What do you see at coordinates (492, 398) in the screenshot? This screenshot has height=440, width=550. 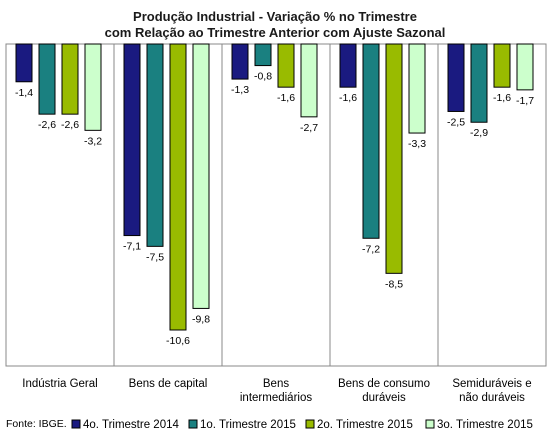 I see `category-label: não duráveis` at bounding box center [492, 398].